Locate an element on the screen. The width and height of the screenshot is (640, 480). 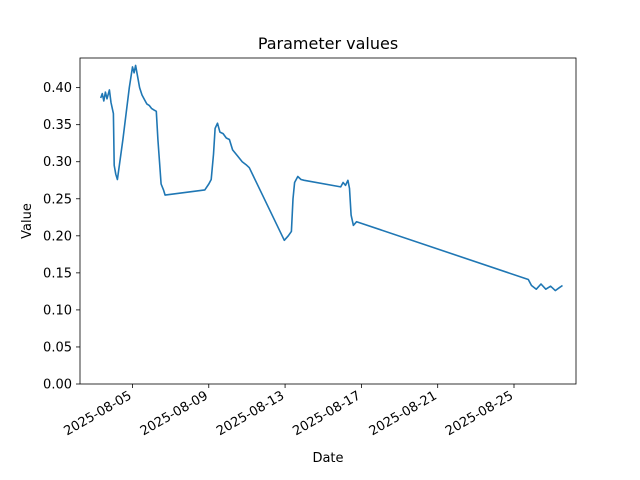
x-tick-label: 2025-08-09 is located at coordinates (174, 413).